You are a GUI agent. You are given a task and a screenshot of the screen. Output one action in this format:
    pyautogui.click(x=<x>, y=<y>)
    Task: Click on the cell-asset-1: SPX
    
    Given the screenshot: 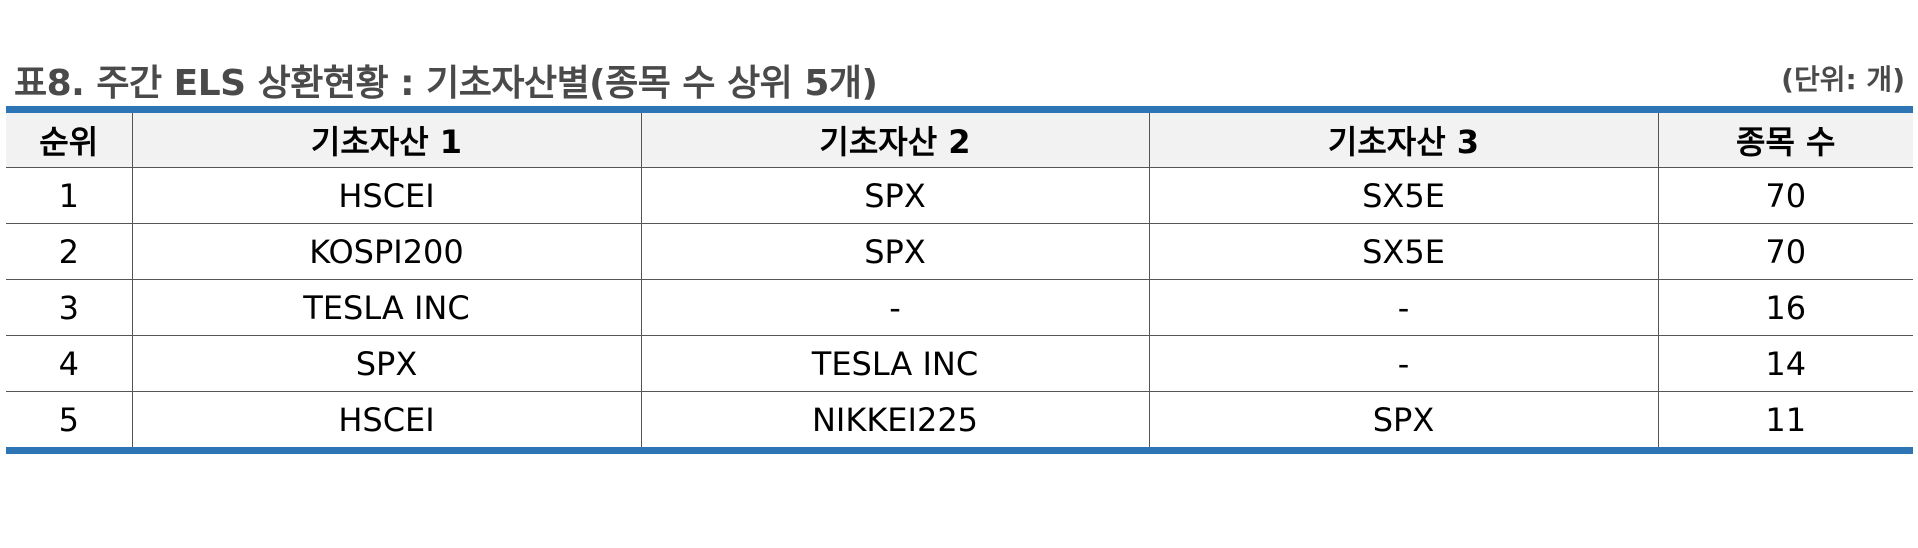 What is the action you would take?
    pyautogui.click(x=386, y=363)
    